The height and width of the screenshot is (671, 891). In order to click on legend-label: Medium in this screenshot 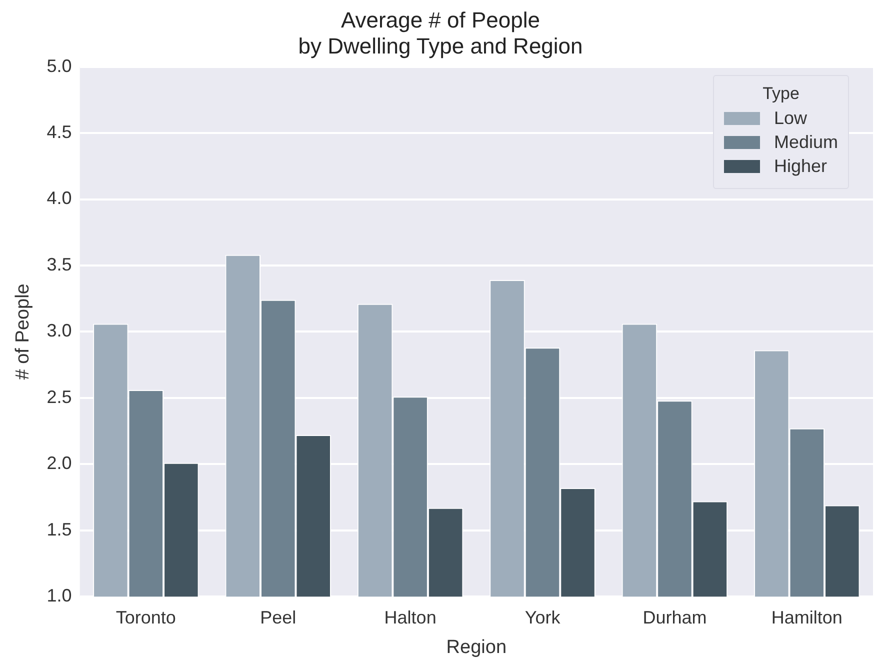, I will do `click(806, 142)`.